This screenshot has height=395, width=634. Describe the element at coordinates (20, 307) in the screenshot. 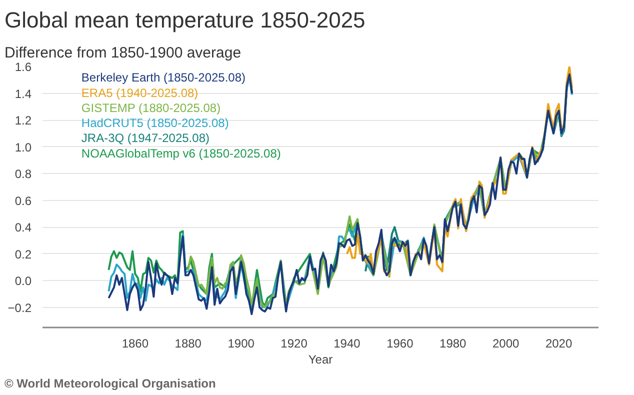

I see `y-tick-label: −0.2` at that location.